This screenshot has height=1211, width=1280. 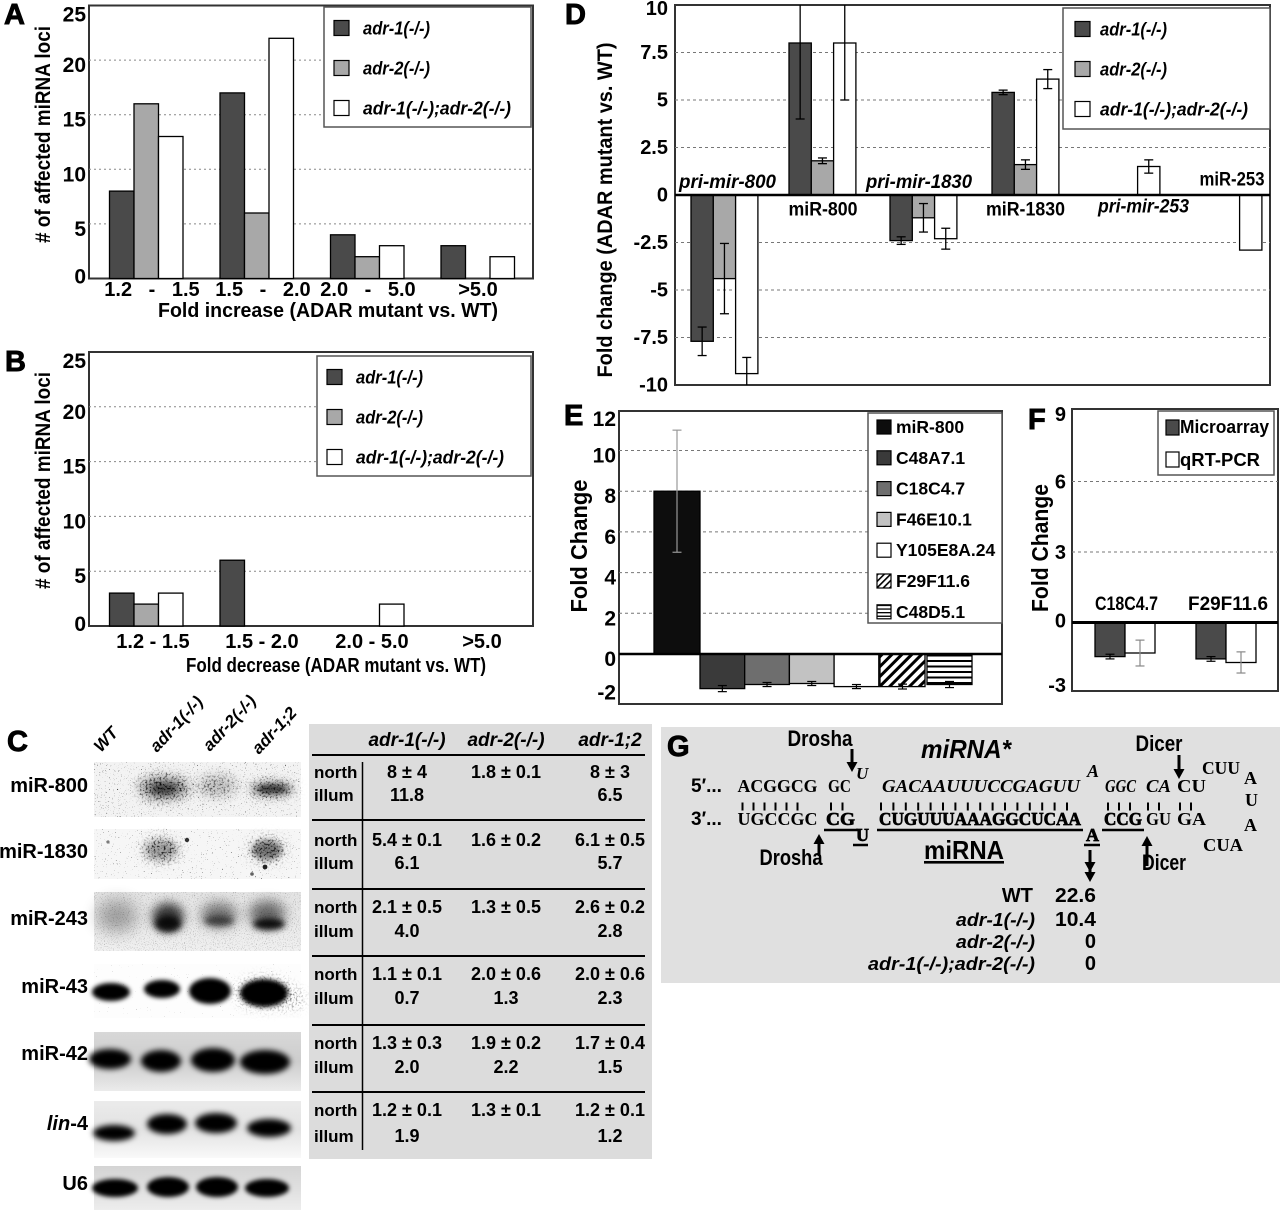 What do you see at coordinates (407, 795) in the screenshot?
I see `svg-text: 11.8` at bounding box center [407, 795].